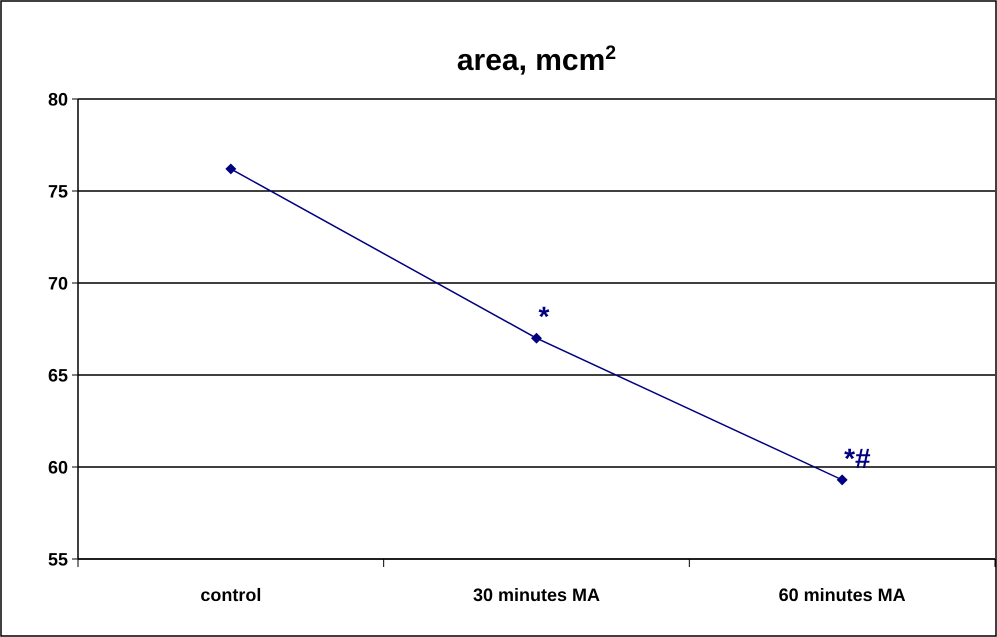 Image resolution: width=997 pixels, height=637 pixels. I want to click on x-tick-label: 30 minutes MA, so click(536, 595).